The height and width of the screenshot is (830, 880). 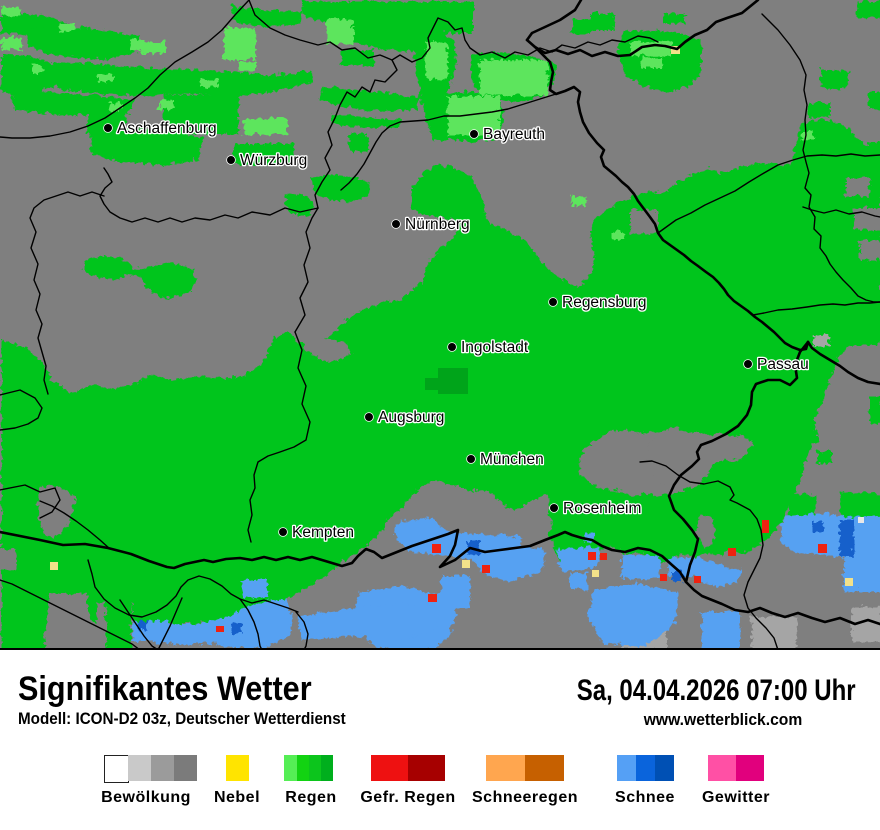 What do you see at coordinates (604, 302) in the screenshot?
I see `svg-text: Regensburg` at bounding box center [604, 302].